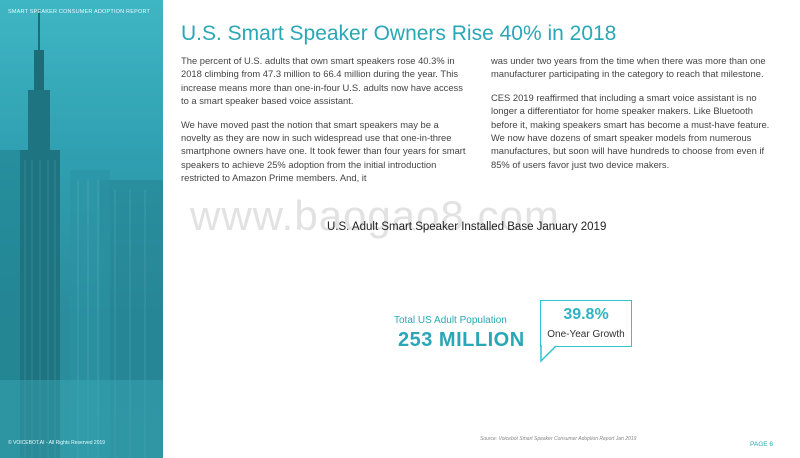  Describe the element at coordinates (586, 314) in the screenshot. I see `growth-value: 39.8%` at that location.